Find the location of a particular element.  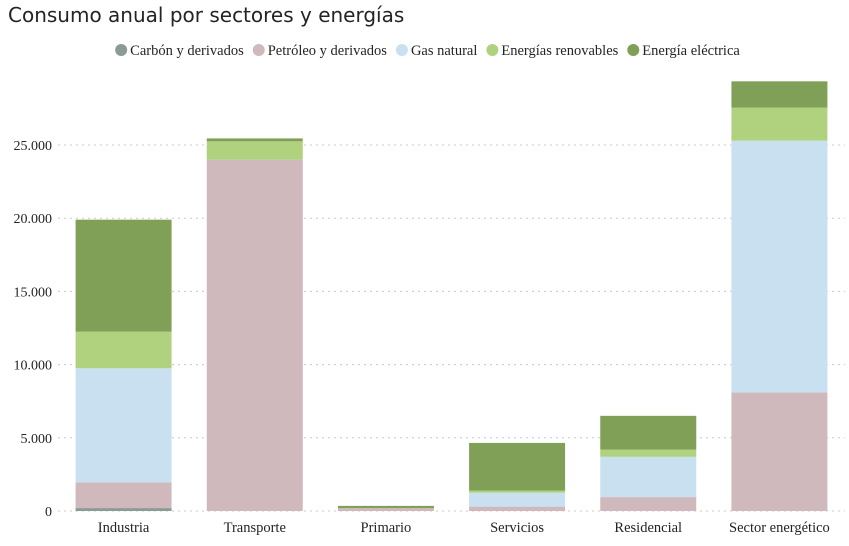

legend-item: Carbón y derivados is located at coordinates (179, 51).